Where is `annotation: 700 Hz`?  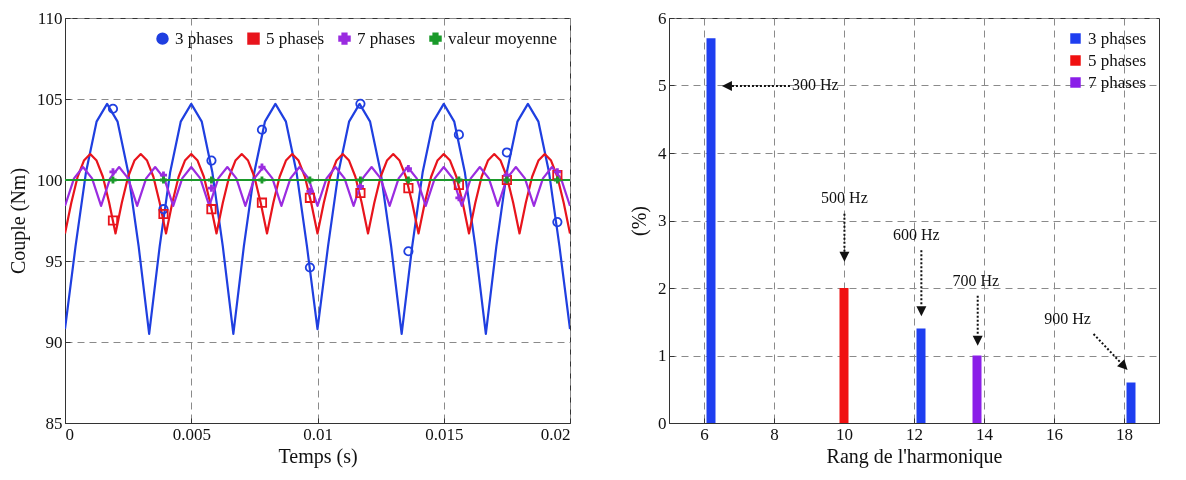
annotation: 700 Hz is located at coordinates (976, 280).